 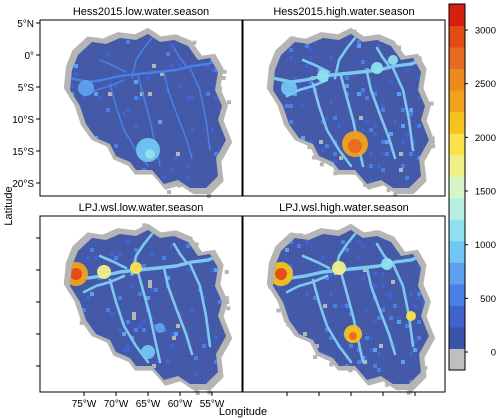 What do you see at coordinates (485, 245) in the screenshot?
I see `colorbar-tick-label: 1000` at bounding box center [485, 245].